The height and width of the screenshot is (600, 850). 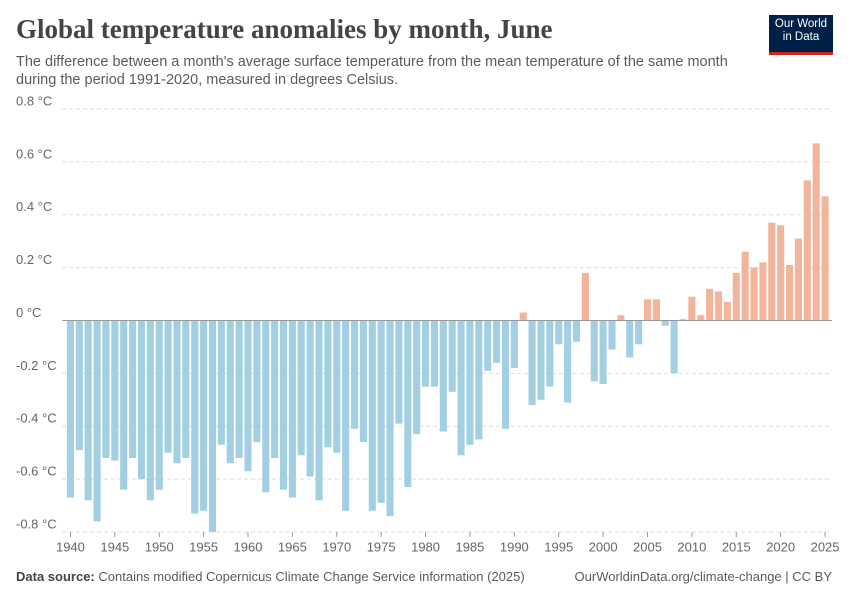 I want to click on source-label: Data source:, so click(x=55, y=576).